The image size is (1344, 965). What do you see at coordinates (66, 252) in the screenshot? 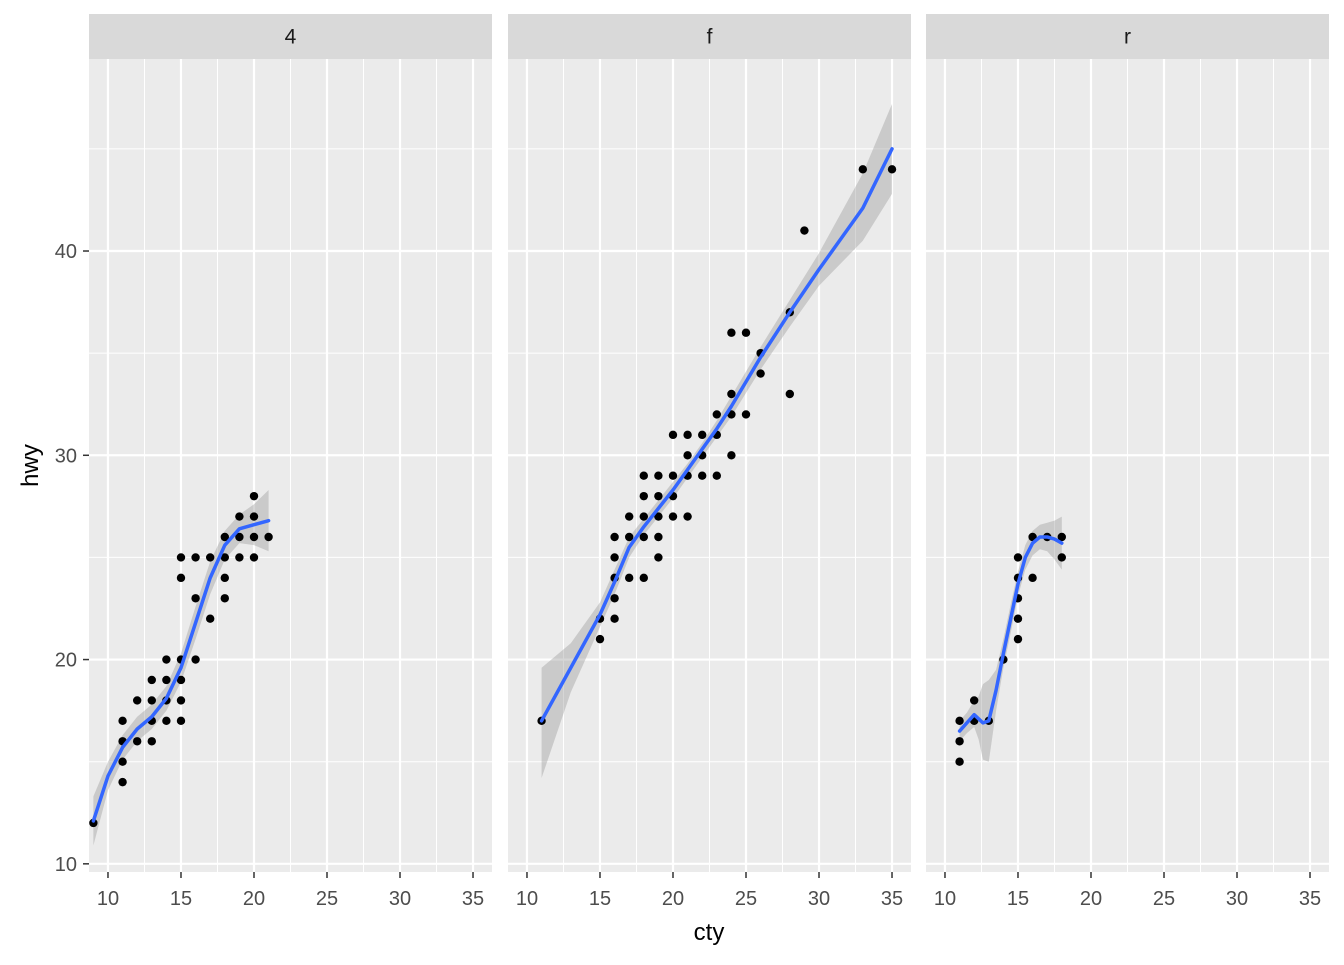
I see `y-tick-label: 40` at bounding box center [66, 252].